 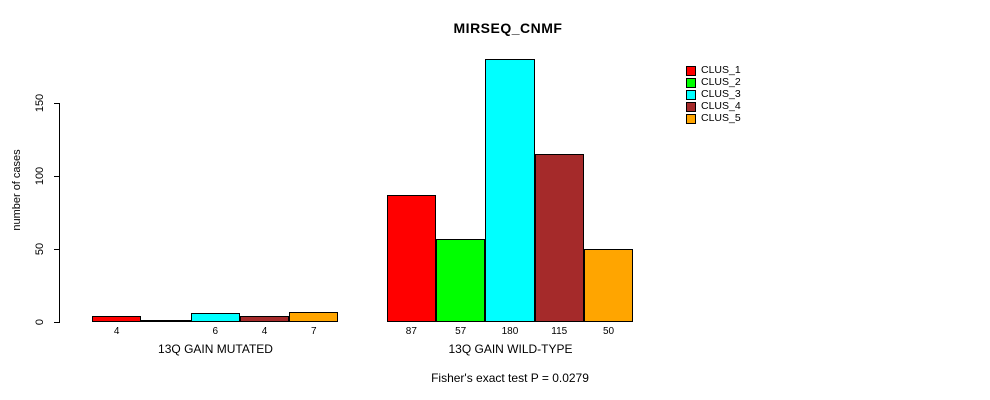 What do you see at coordinates (721, 106) in the screenshot?
I see `legend-label-clus_4: CLUS_4` at bounding box center [721, 106].